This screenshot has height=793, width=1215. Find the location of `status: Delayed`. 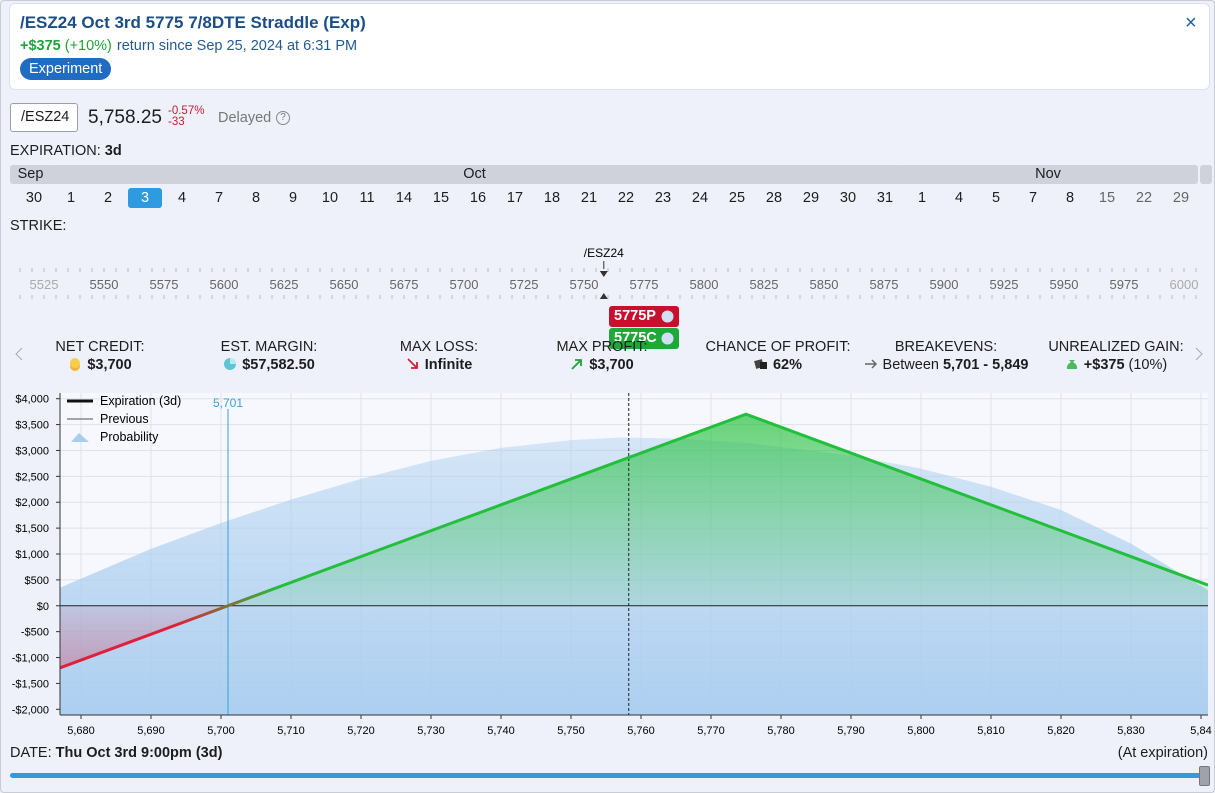

status: Delayed is located at coordinates (245, 118).